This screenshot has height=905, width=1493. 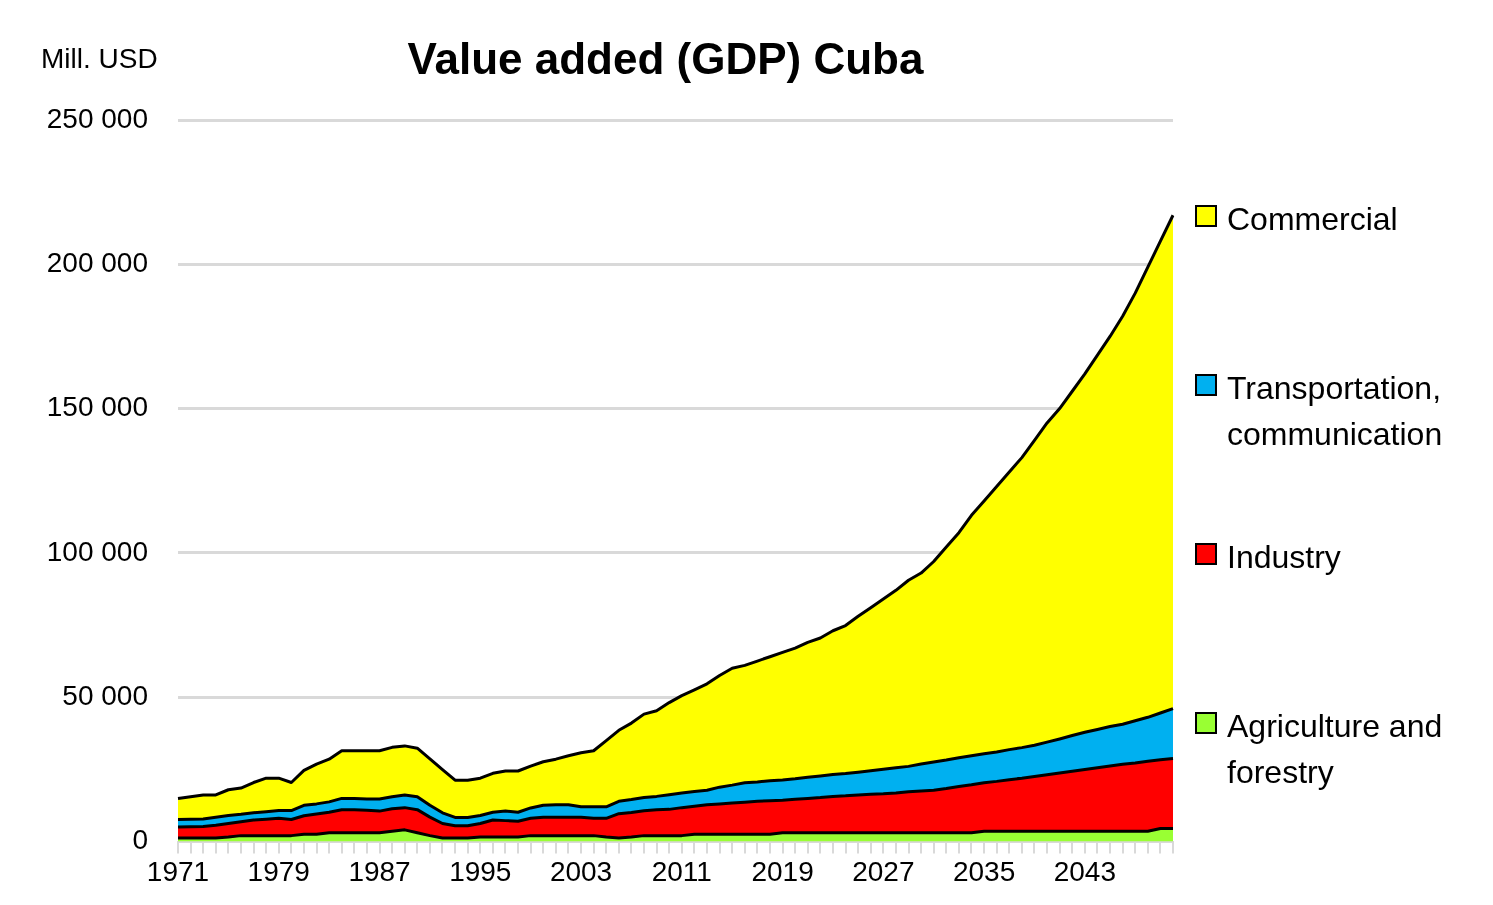 What do you see at coordinates (1284, 557) in the screenshot?
I see `legend-label: Industry` at bounding box center [1284, 557].